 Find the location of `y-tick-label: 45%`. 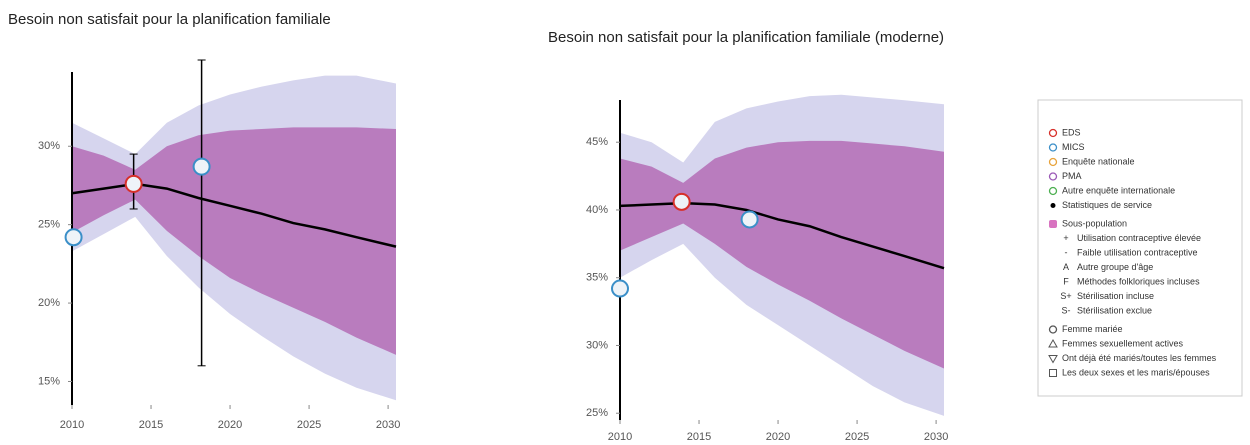

y-tick-label: 45% is located at coordinates (597, 142).